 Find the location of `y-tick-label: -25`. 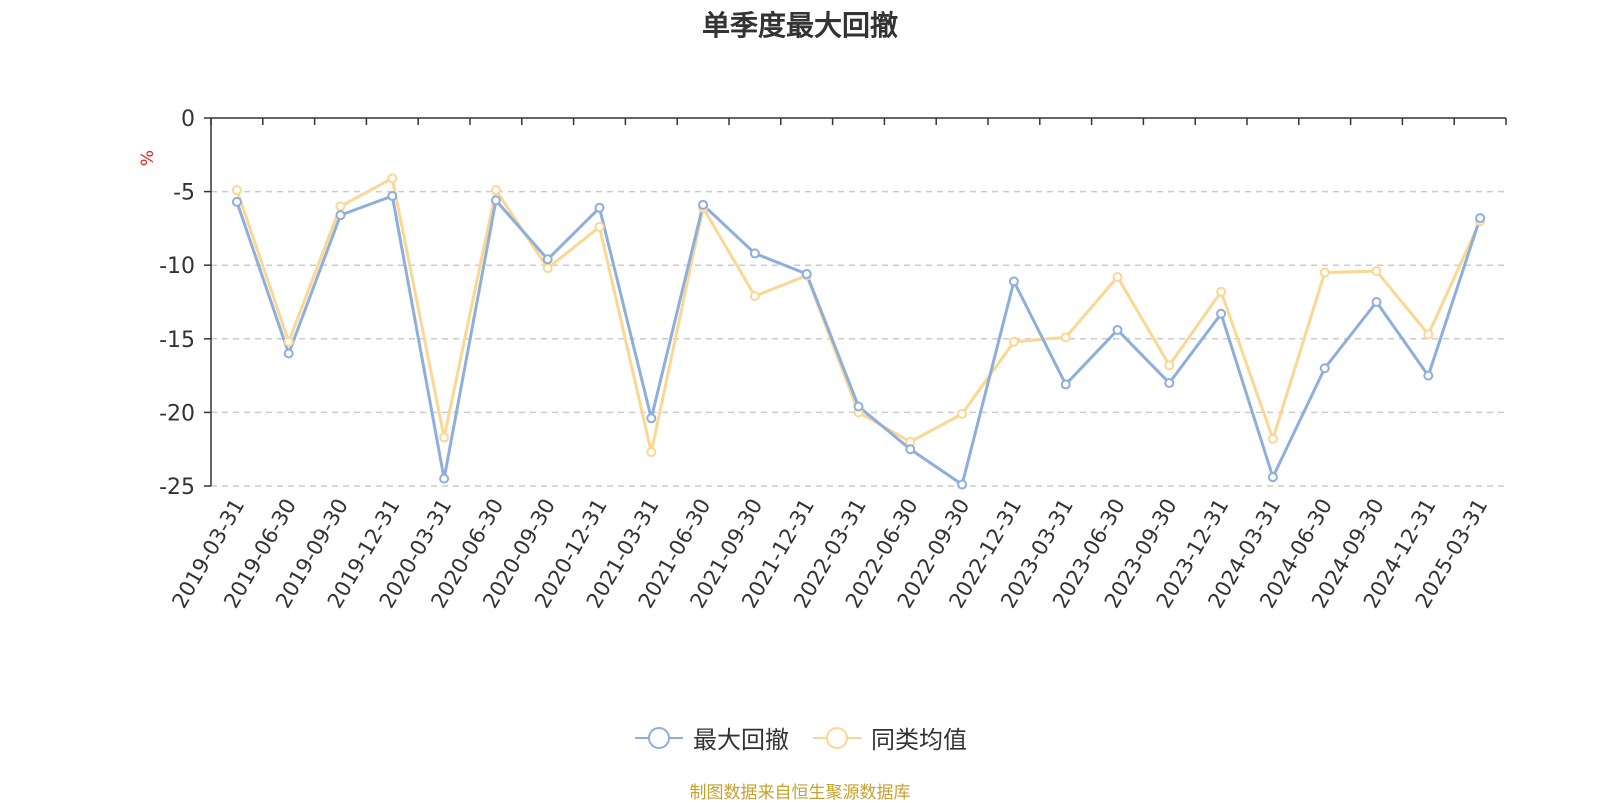

y-tick-label: -25 is located at coordinates (177, 487).